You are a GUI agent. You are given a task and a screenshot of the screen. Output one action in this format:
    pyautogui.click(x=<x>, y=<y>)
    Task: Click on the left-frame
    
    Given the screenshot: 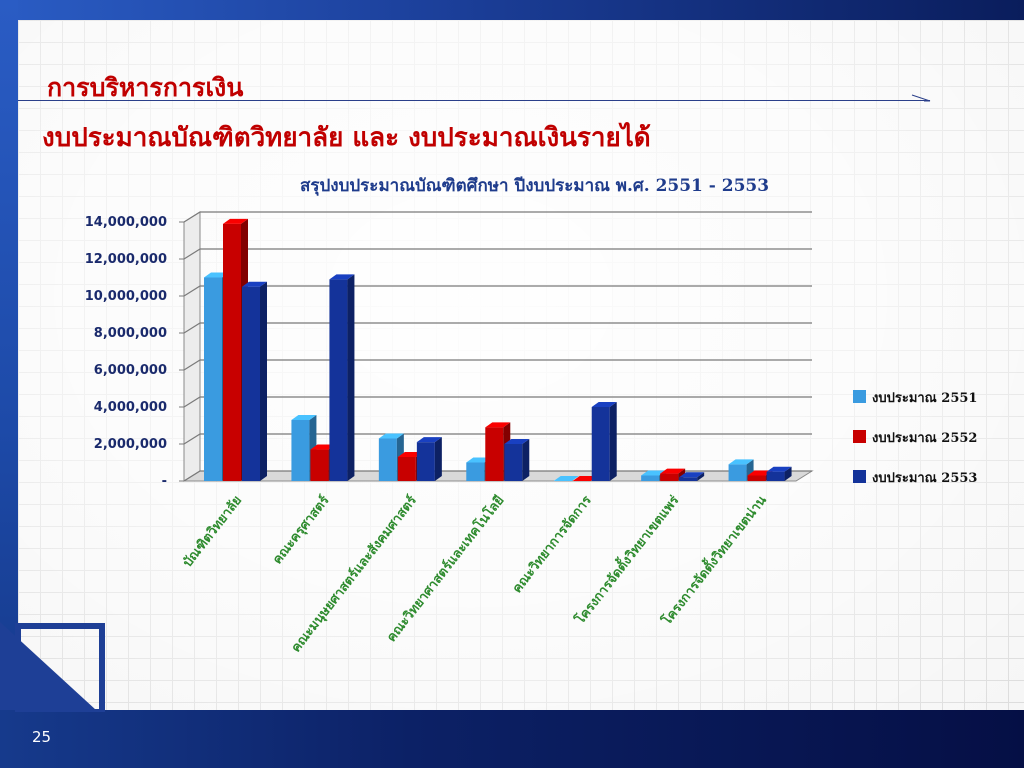 What is the action you would take?
    pyautogui.click(x=9, y=356)
    